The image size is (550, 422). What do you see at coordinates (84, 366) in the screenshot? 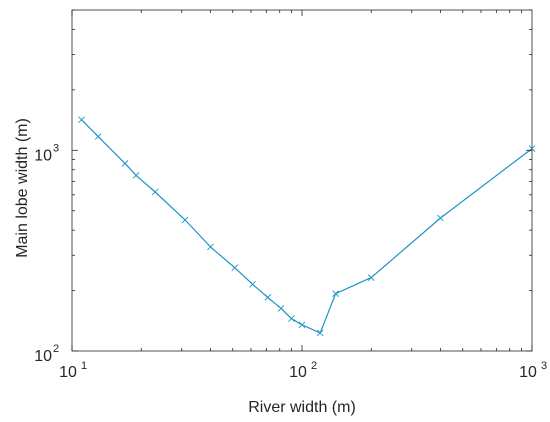
I see `x-tick-label-exponent: 1` at bounding box center [84, 366].